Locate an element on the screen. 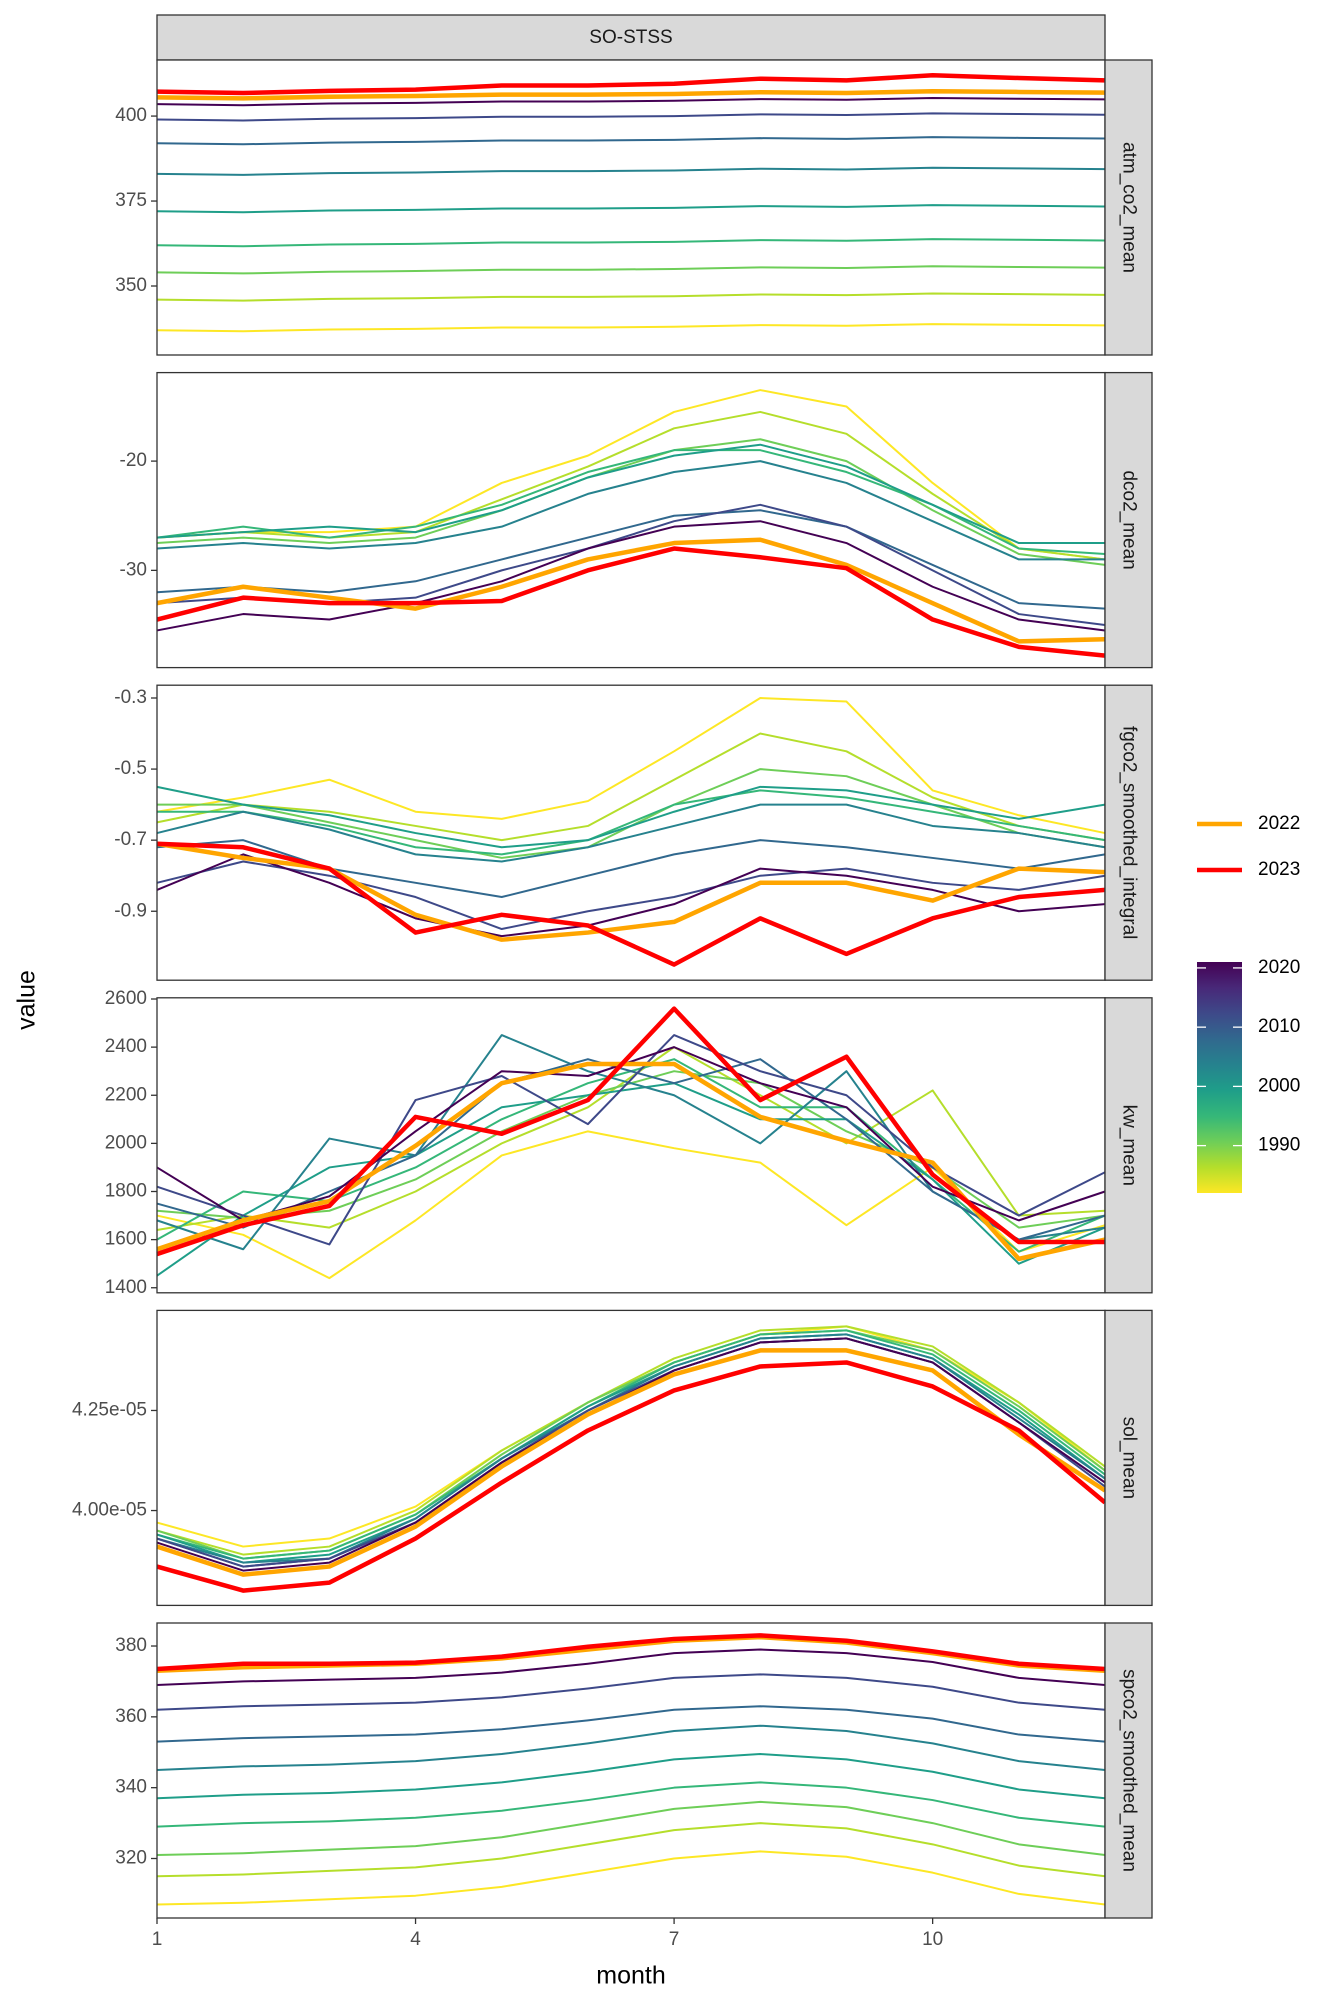  y-tick-label: 2000 is located at coordinates (126, 1142).